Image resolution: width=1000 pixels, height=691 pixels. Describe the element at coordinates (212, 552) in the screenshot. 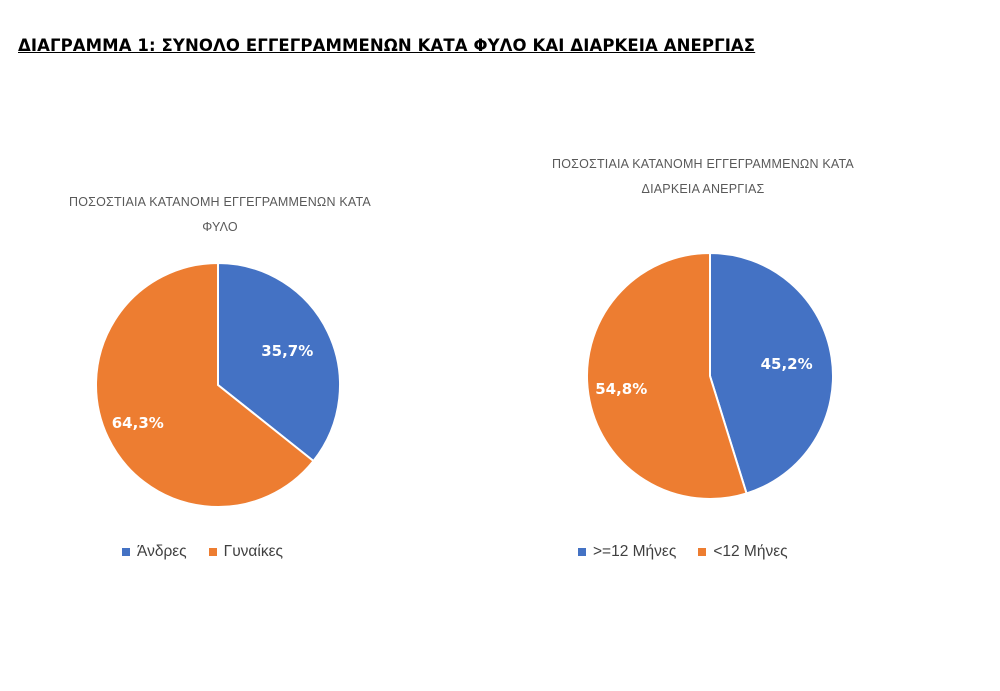

I see `legend-swatch-women` at that location.